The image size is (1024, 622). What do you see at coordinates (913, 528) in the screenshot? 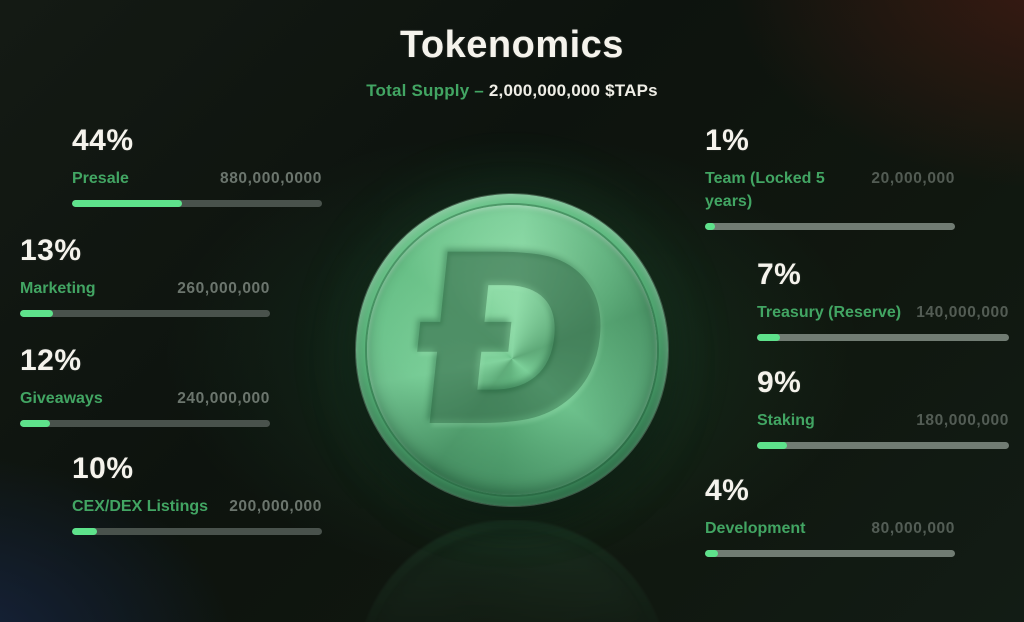
I see `allocation-amount: 80,000,000` at bounding box center [913, 528].